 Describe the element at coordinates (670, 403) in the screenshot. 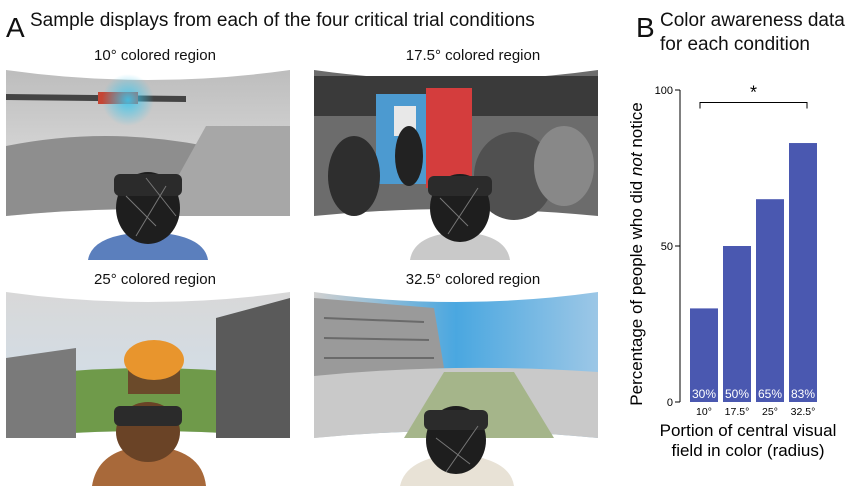

I see `y-tick-label: 0` at that location.